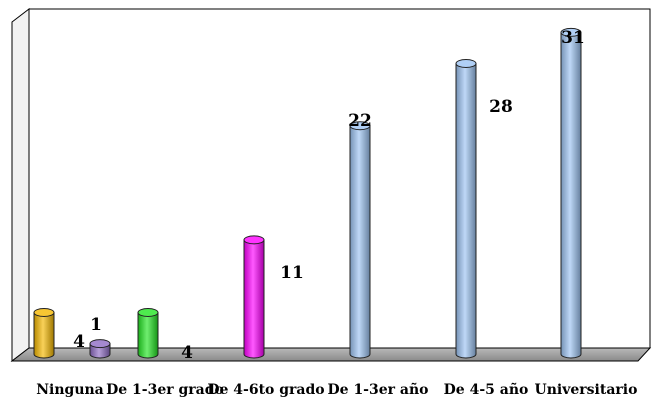 The height and width of the screenshot is (402, 653). I want to click on category-label-4: De 4-5 año, so click(486, 389).